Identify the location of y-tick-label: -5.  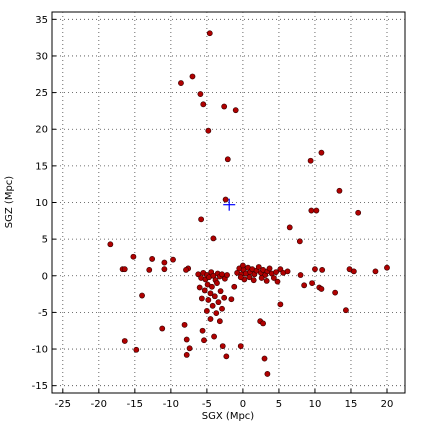
(43, 313).